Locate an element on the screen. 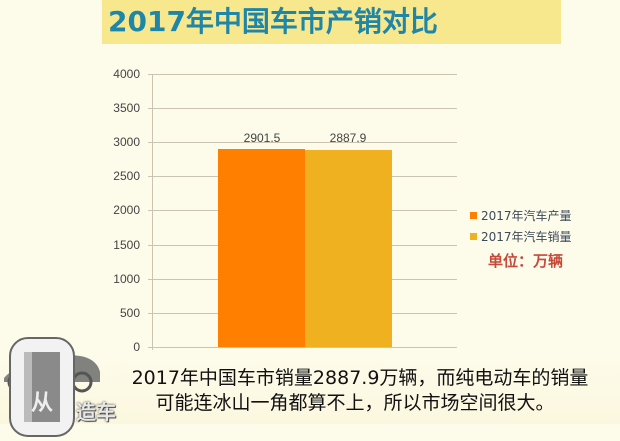 Image resolution: width=620 pixels, height=441 pixels. y-tick-label: 3000 is located at coordinates (126, 142).